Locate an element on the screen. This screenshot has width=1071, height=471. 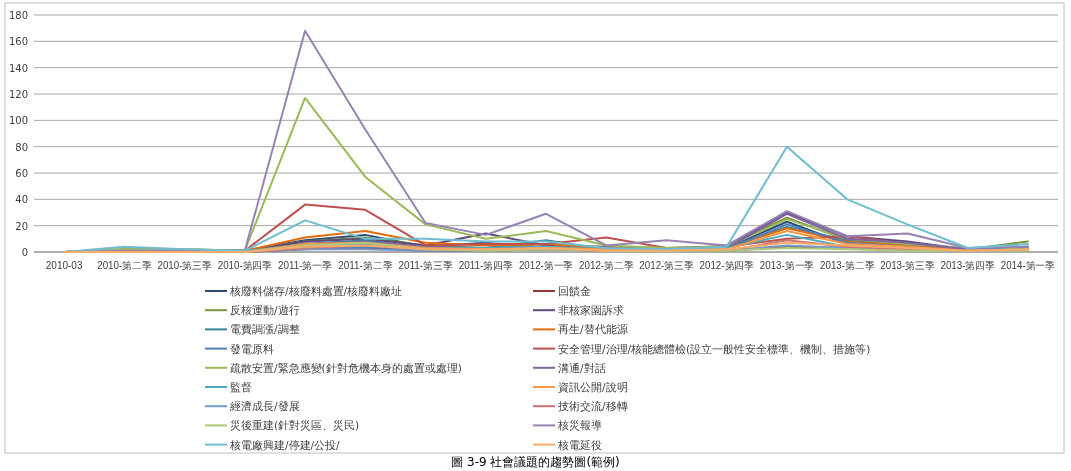
x-tick-label: 2011-第三季 is located at coordinates (426, 265).